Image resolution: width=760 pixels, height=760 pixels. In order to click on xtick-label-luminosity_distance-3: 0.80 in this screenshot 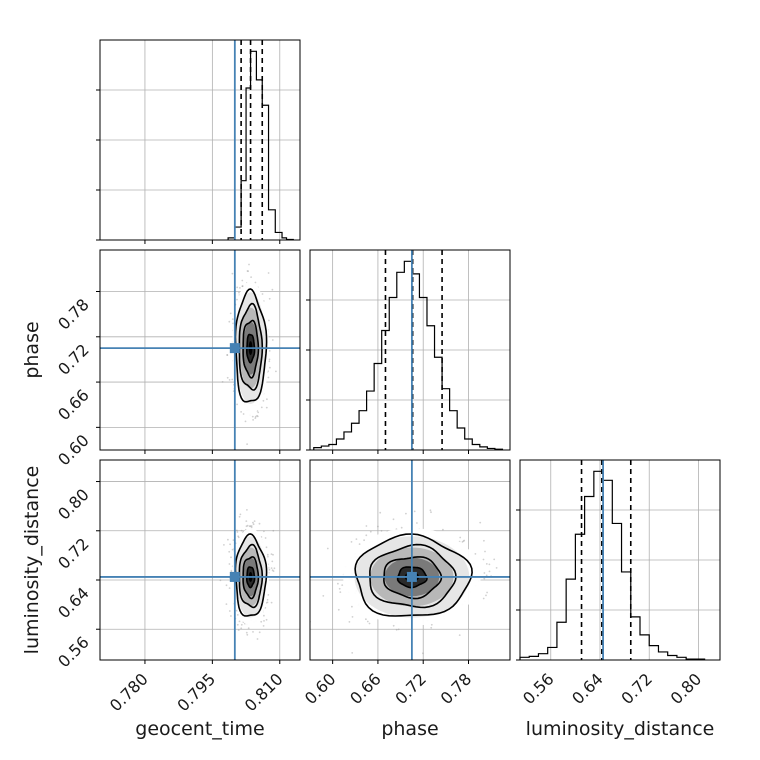, I will do `click(686, 688)`.